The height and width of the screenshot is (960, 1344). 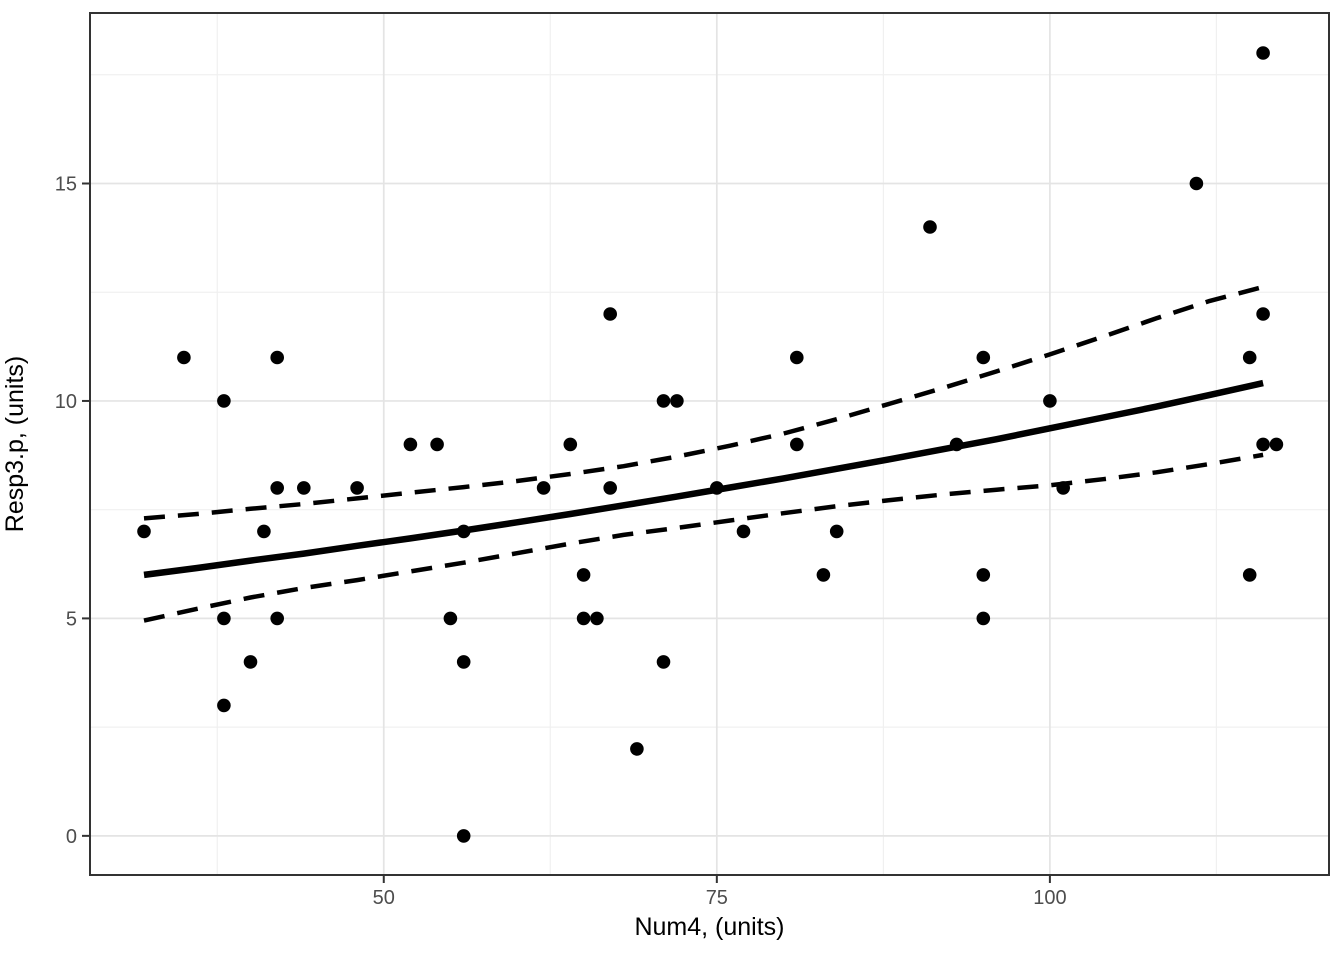 What do you see at coordinates (384, 898) in the screenshot?
I see `x-tick-label: 50` at bounding box center [384, 898].